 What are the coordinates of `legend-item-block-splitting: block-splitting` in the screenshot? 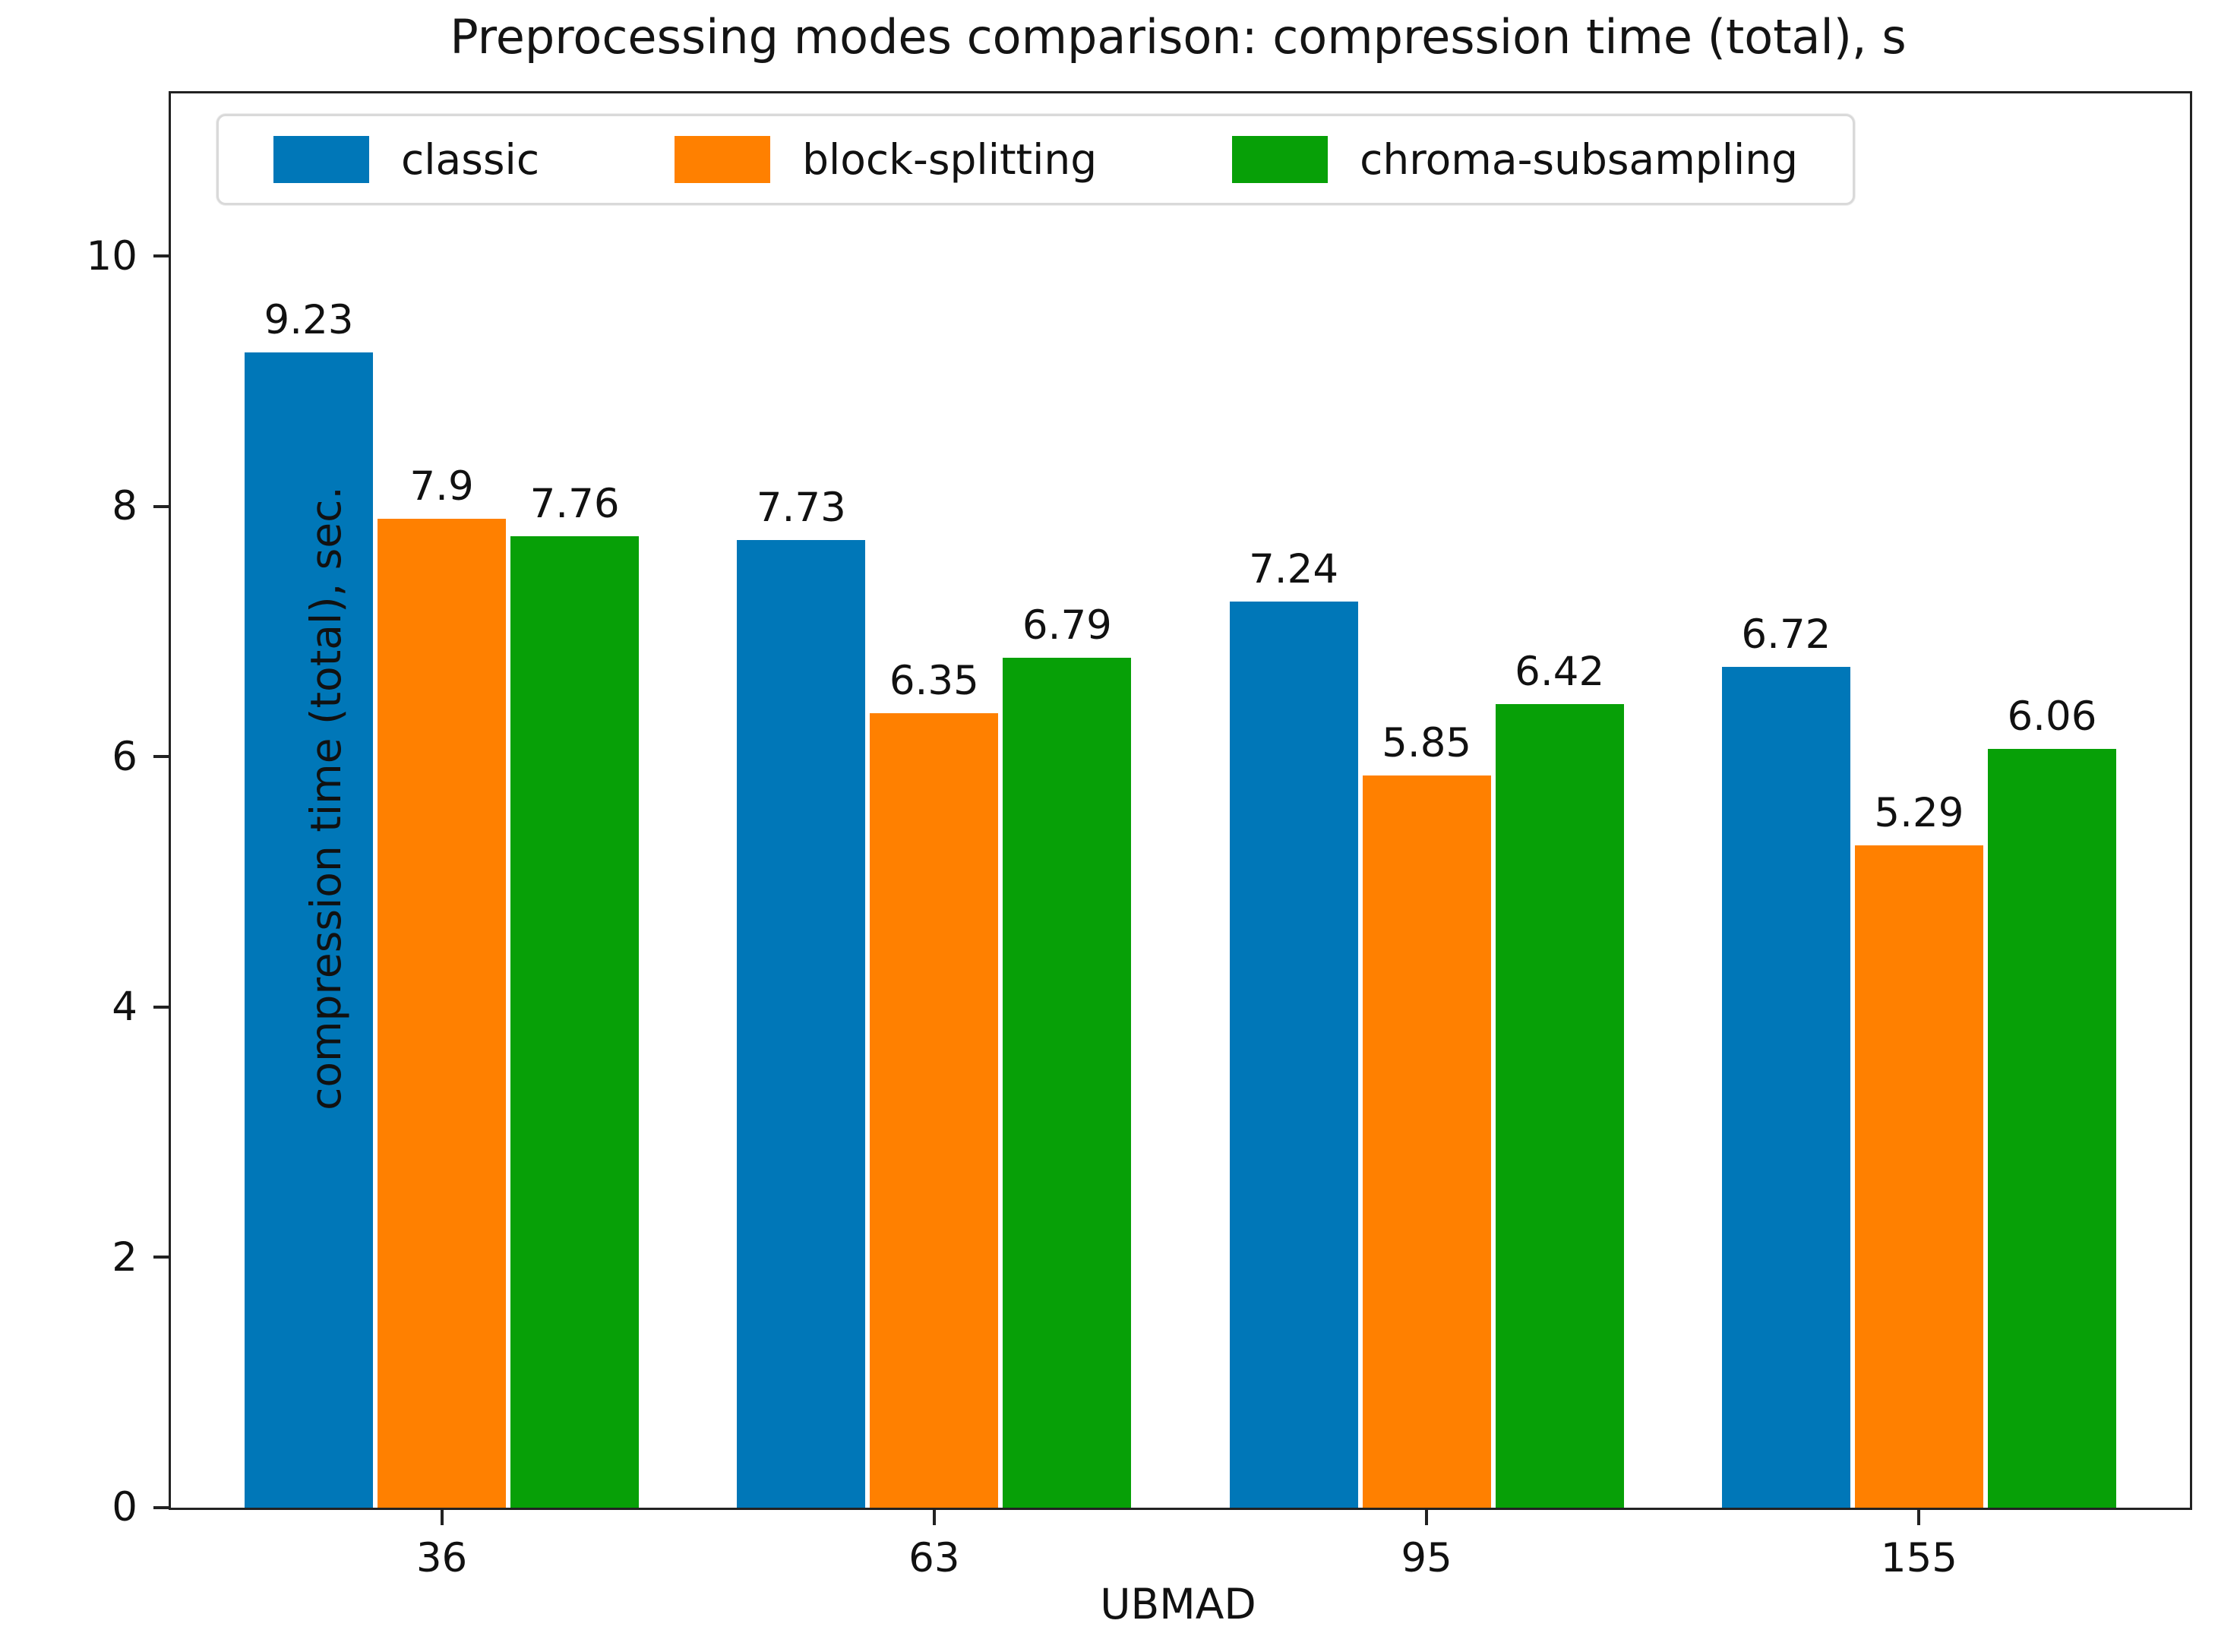 It's located at (886, 159).